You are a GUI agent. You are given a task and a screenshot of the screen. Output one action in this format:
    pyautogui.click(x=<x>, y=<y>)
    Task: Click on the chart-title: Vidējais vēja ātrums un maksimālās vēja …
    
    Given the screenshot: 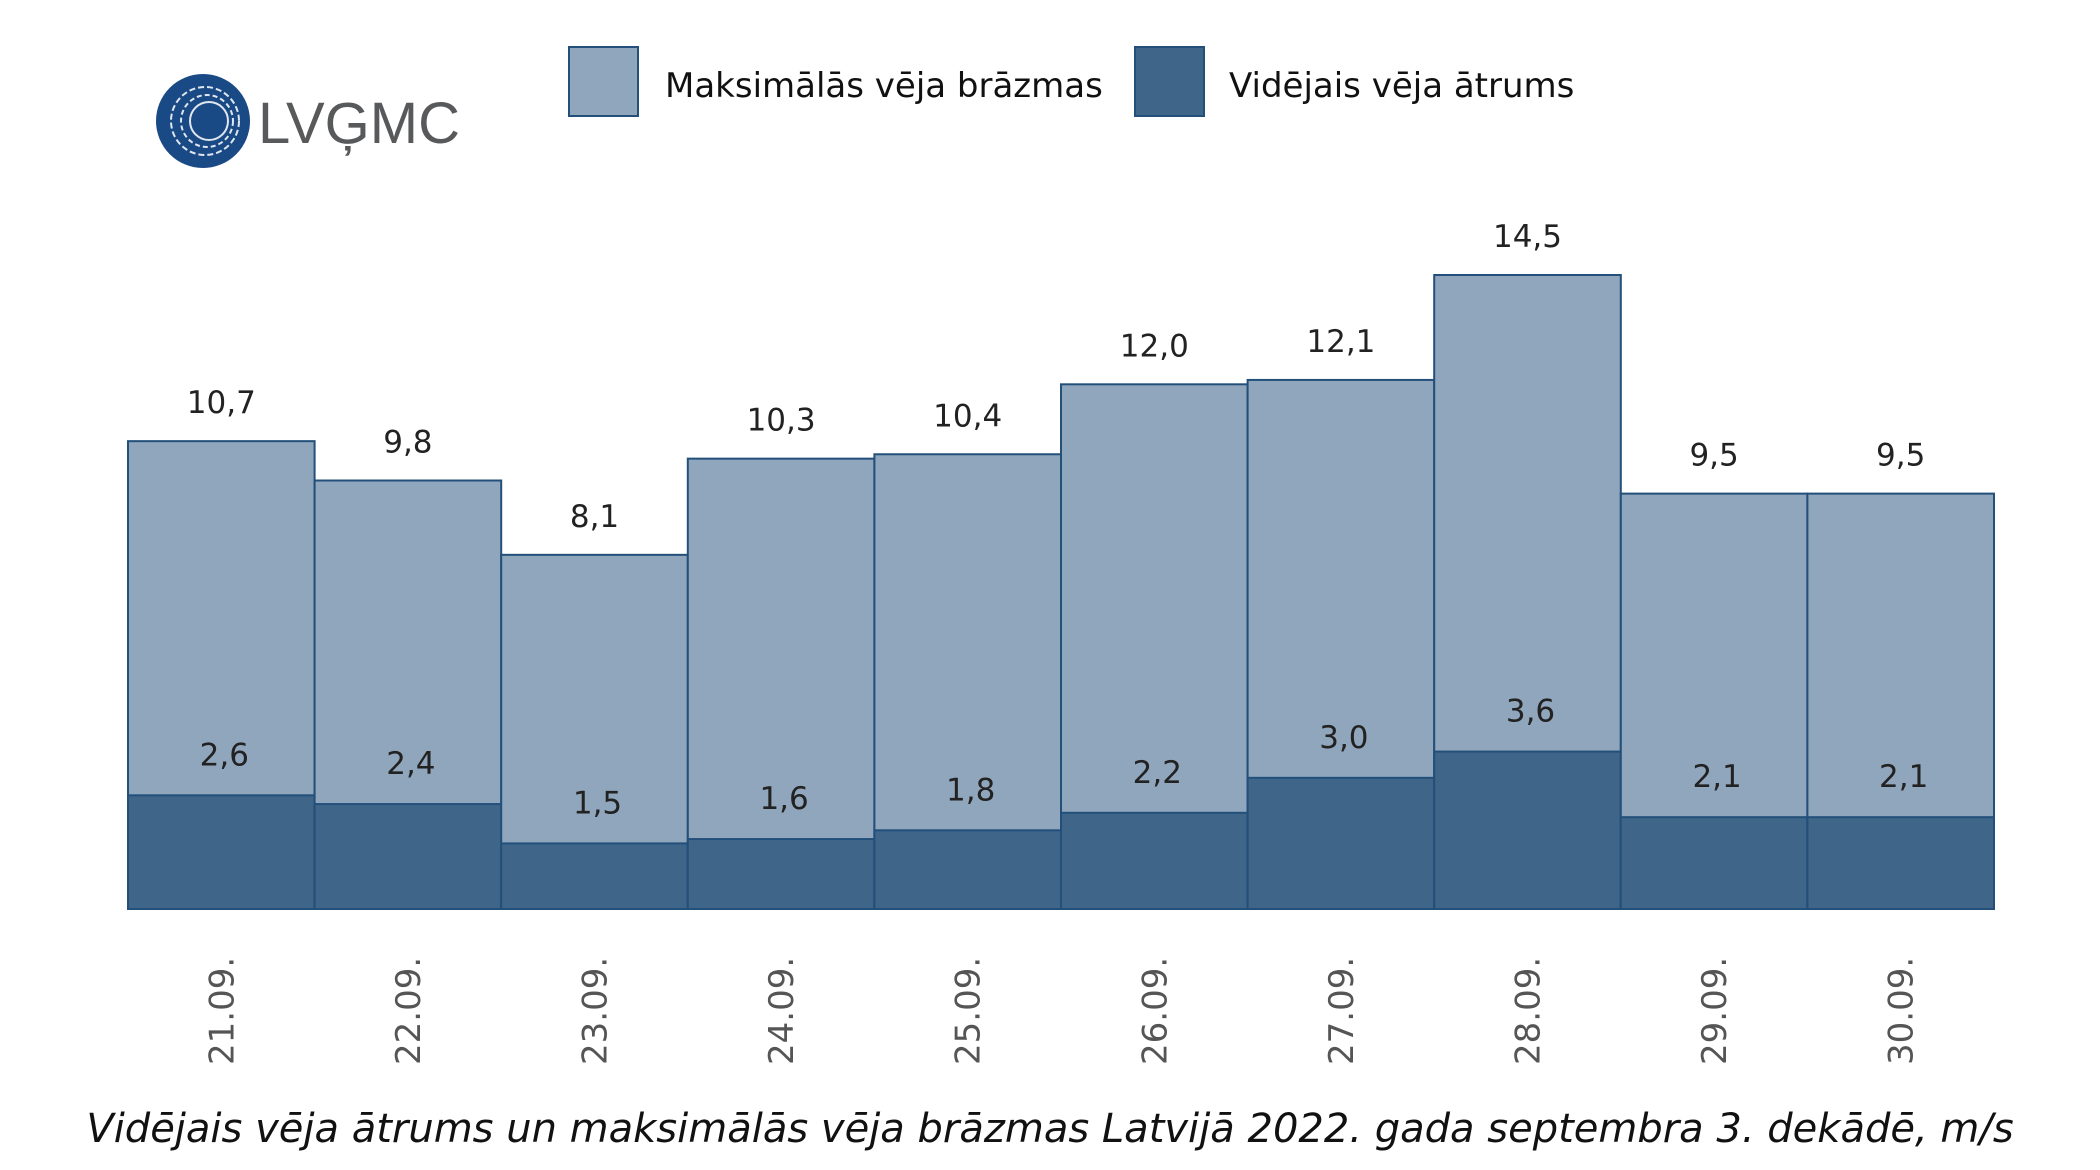 What is the action you would take?
    pyautogui.click(x=1049, y=1129)
    